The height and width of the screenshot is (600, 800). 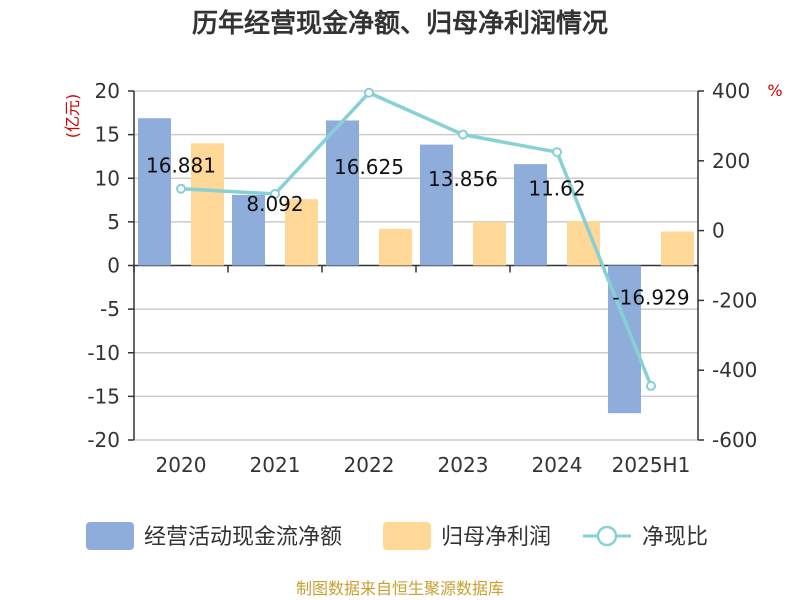 What do you see at coordinates (113, 222) in the screenshot?
I see `left-axis-tick-label: 5` at bounding box center [113, 222].